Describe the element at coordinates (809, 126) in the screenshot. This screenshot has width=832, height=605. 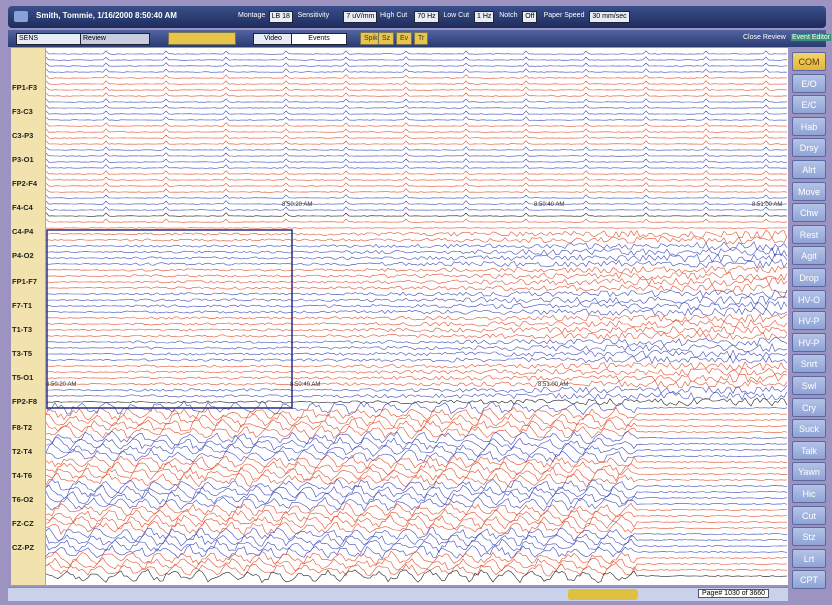
I see `event-button: Hab` at that location.